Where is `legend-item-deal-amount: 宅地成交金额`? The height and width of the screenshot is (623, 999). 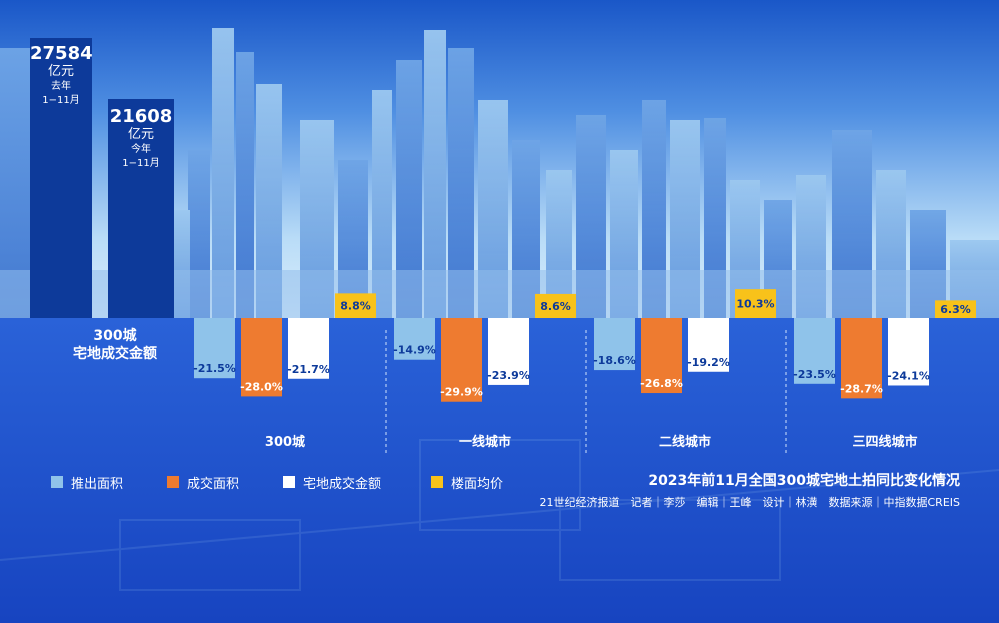
legend-item-deal-amount: 宅地成交金额 is located at coordinates (332, 483).